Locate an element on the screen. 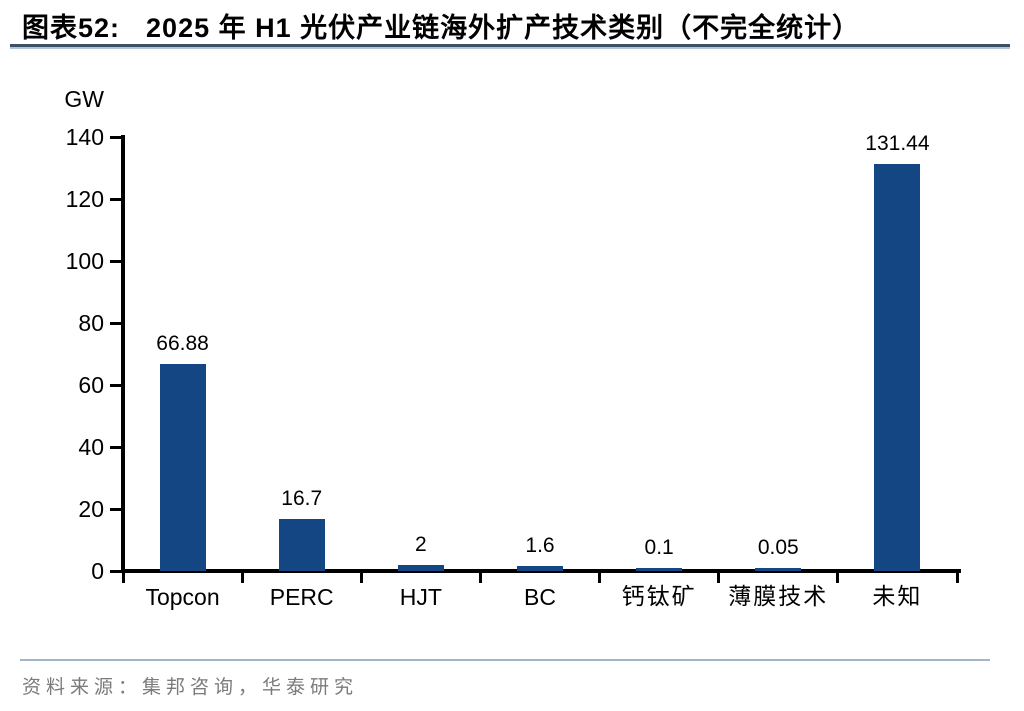  x-axis-category-label: BC is located at coordinates (540, 597).